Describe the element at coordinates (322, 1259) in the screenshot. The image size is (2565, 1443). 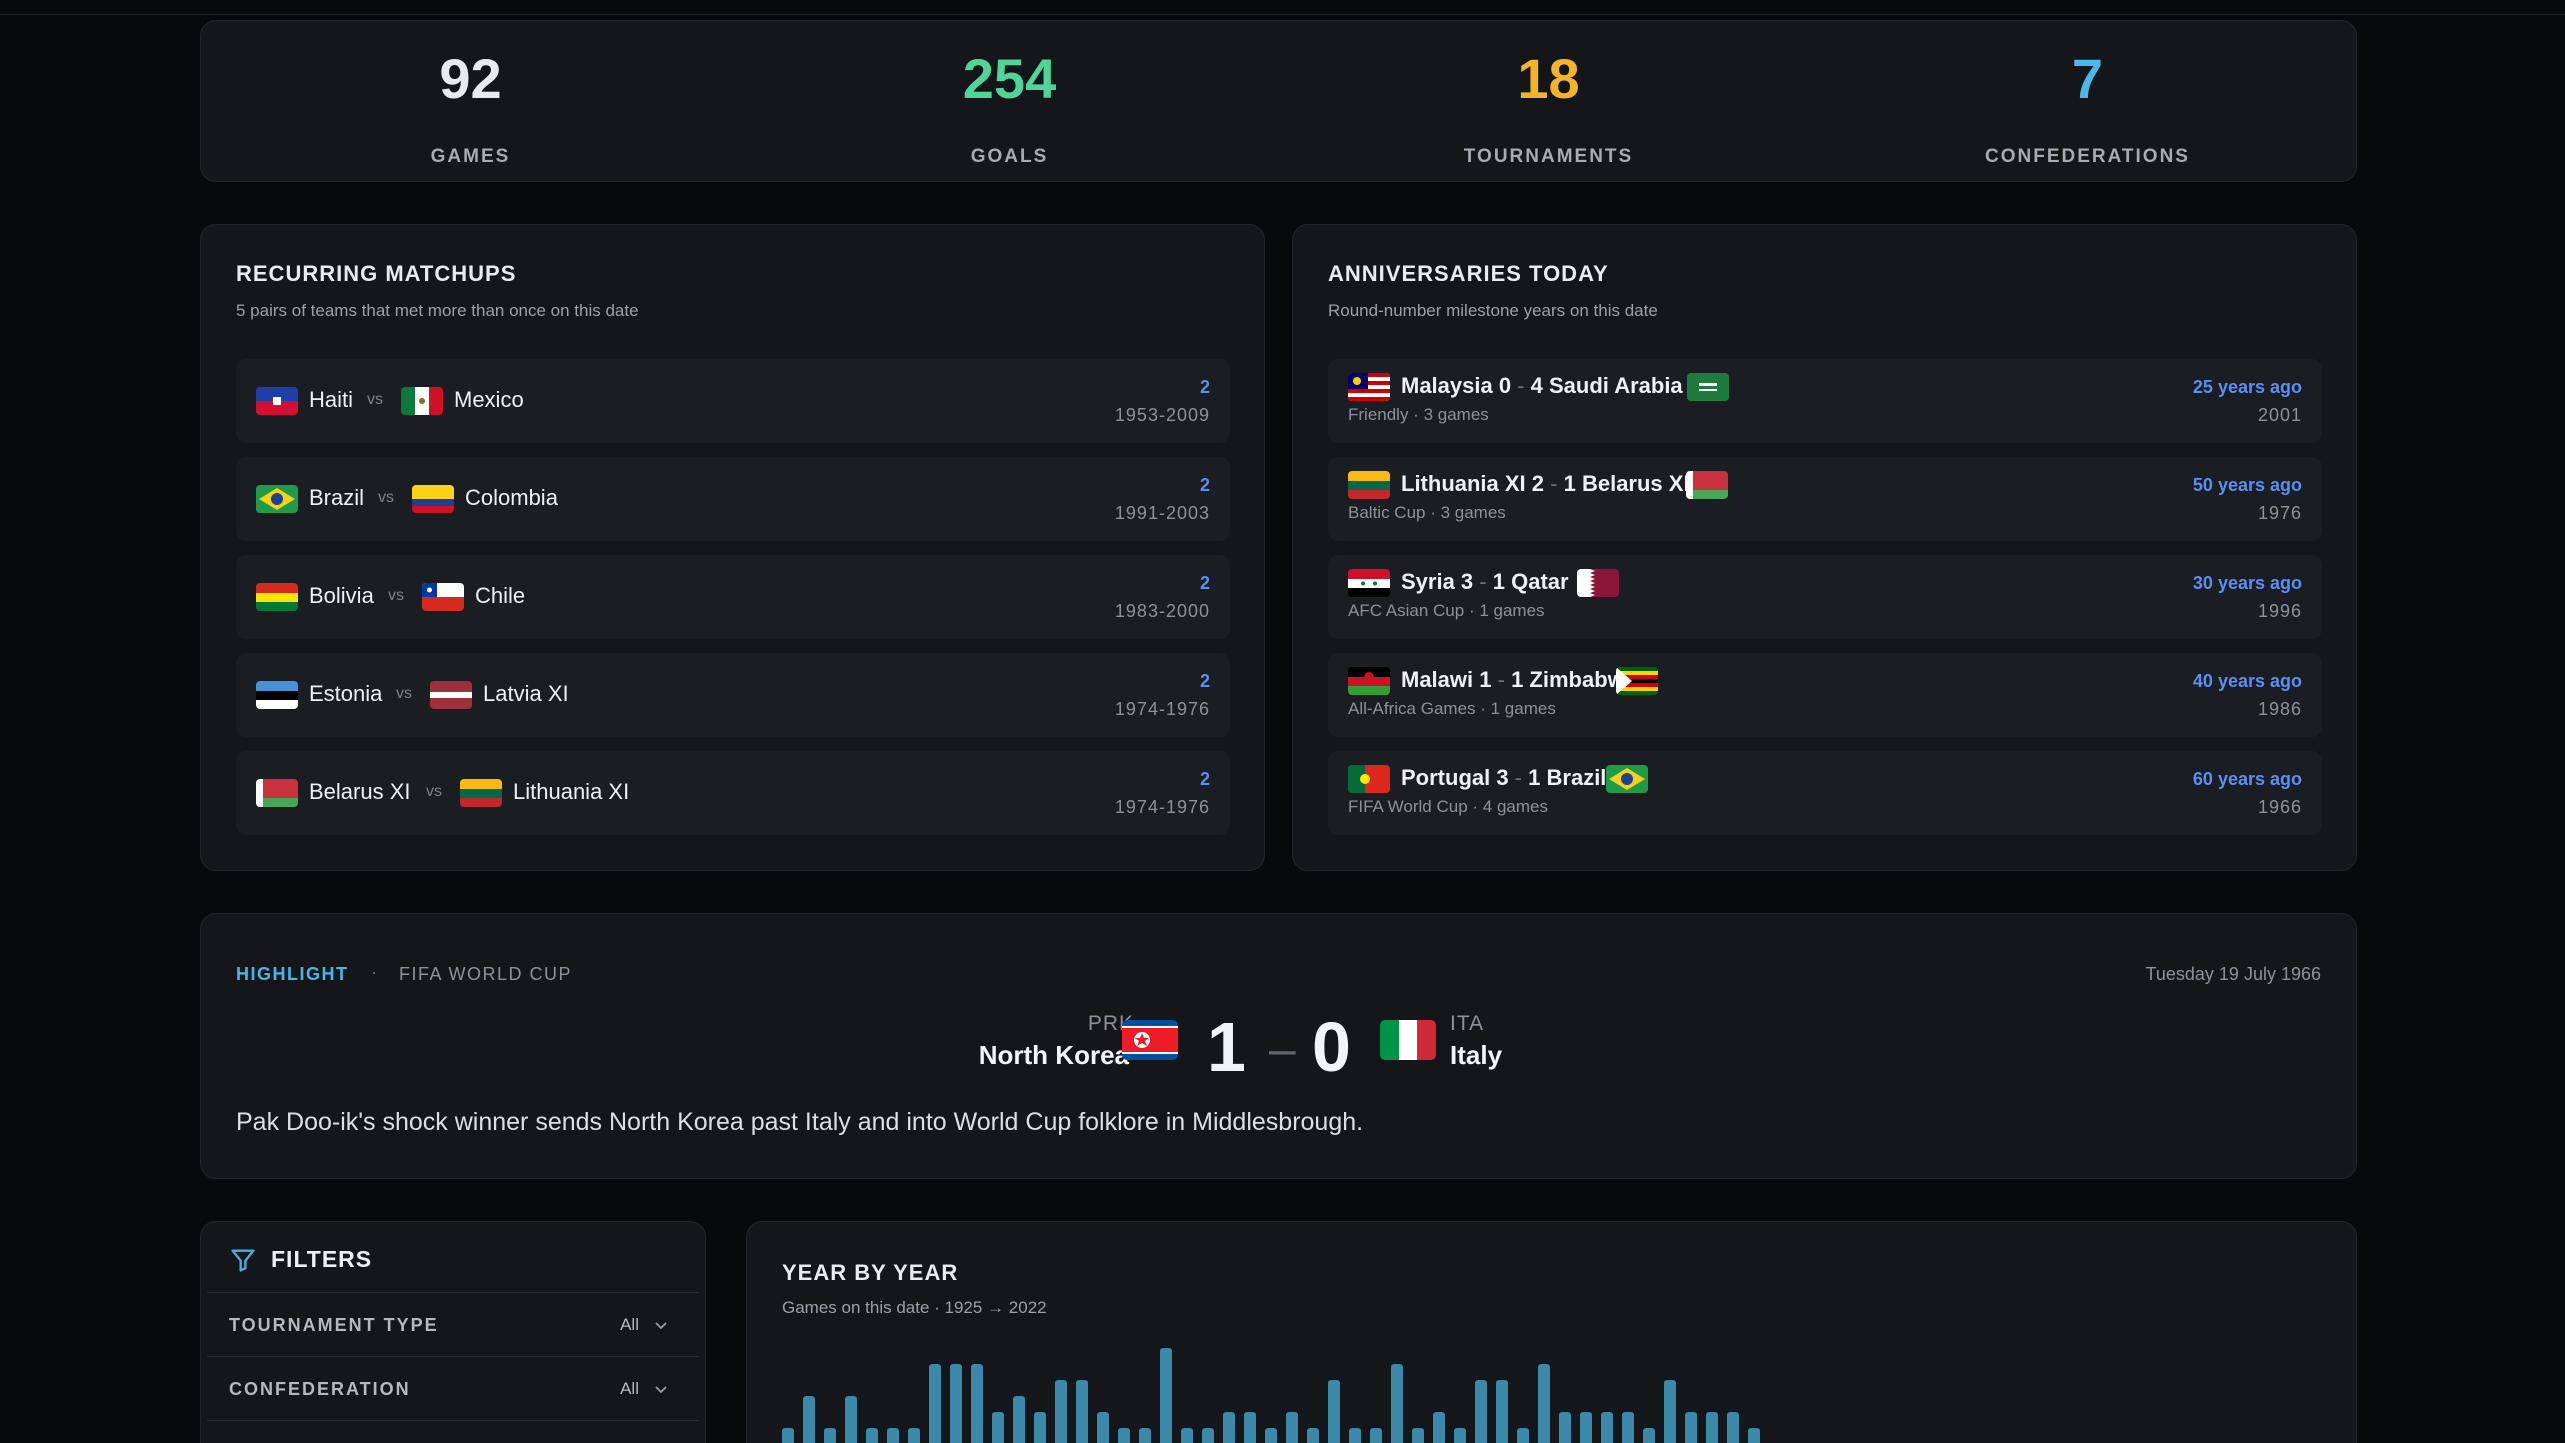
I see `filters-title: FILTERS` at that location.